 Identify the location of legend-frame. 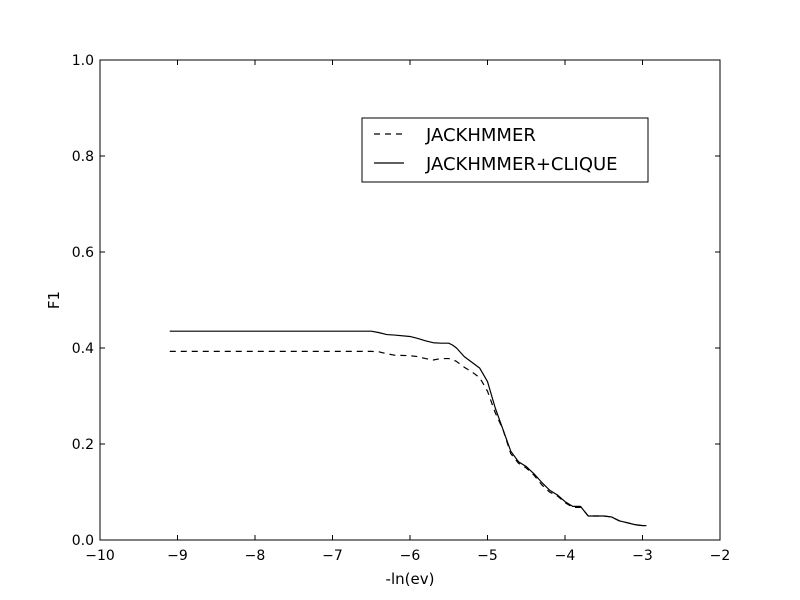
(505, 150).